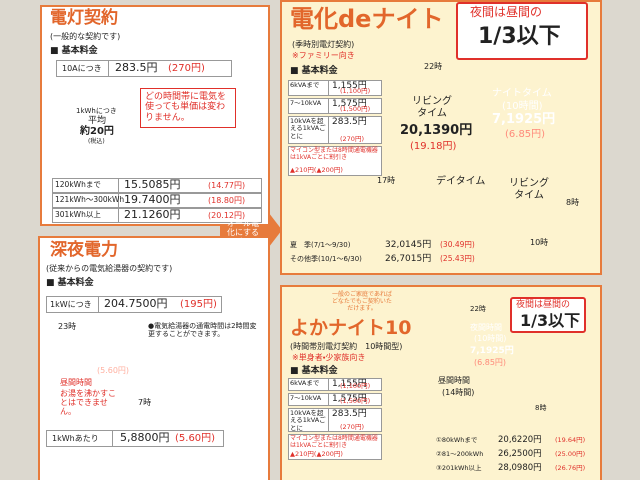 The image size is (640, 480). I want to click on rate-price: 283.5円, so click(349, 122).